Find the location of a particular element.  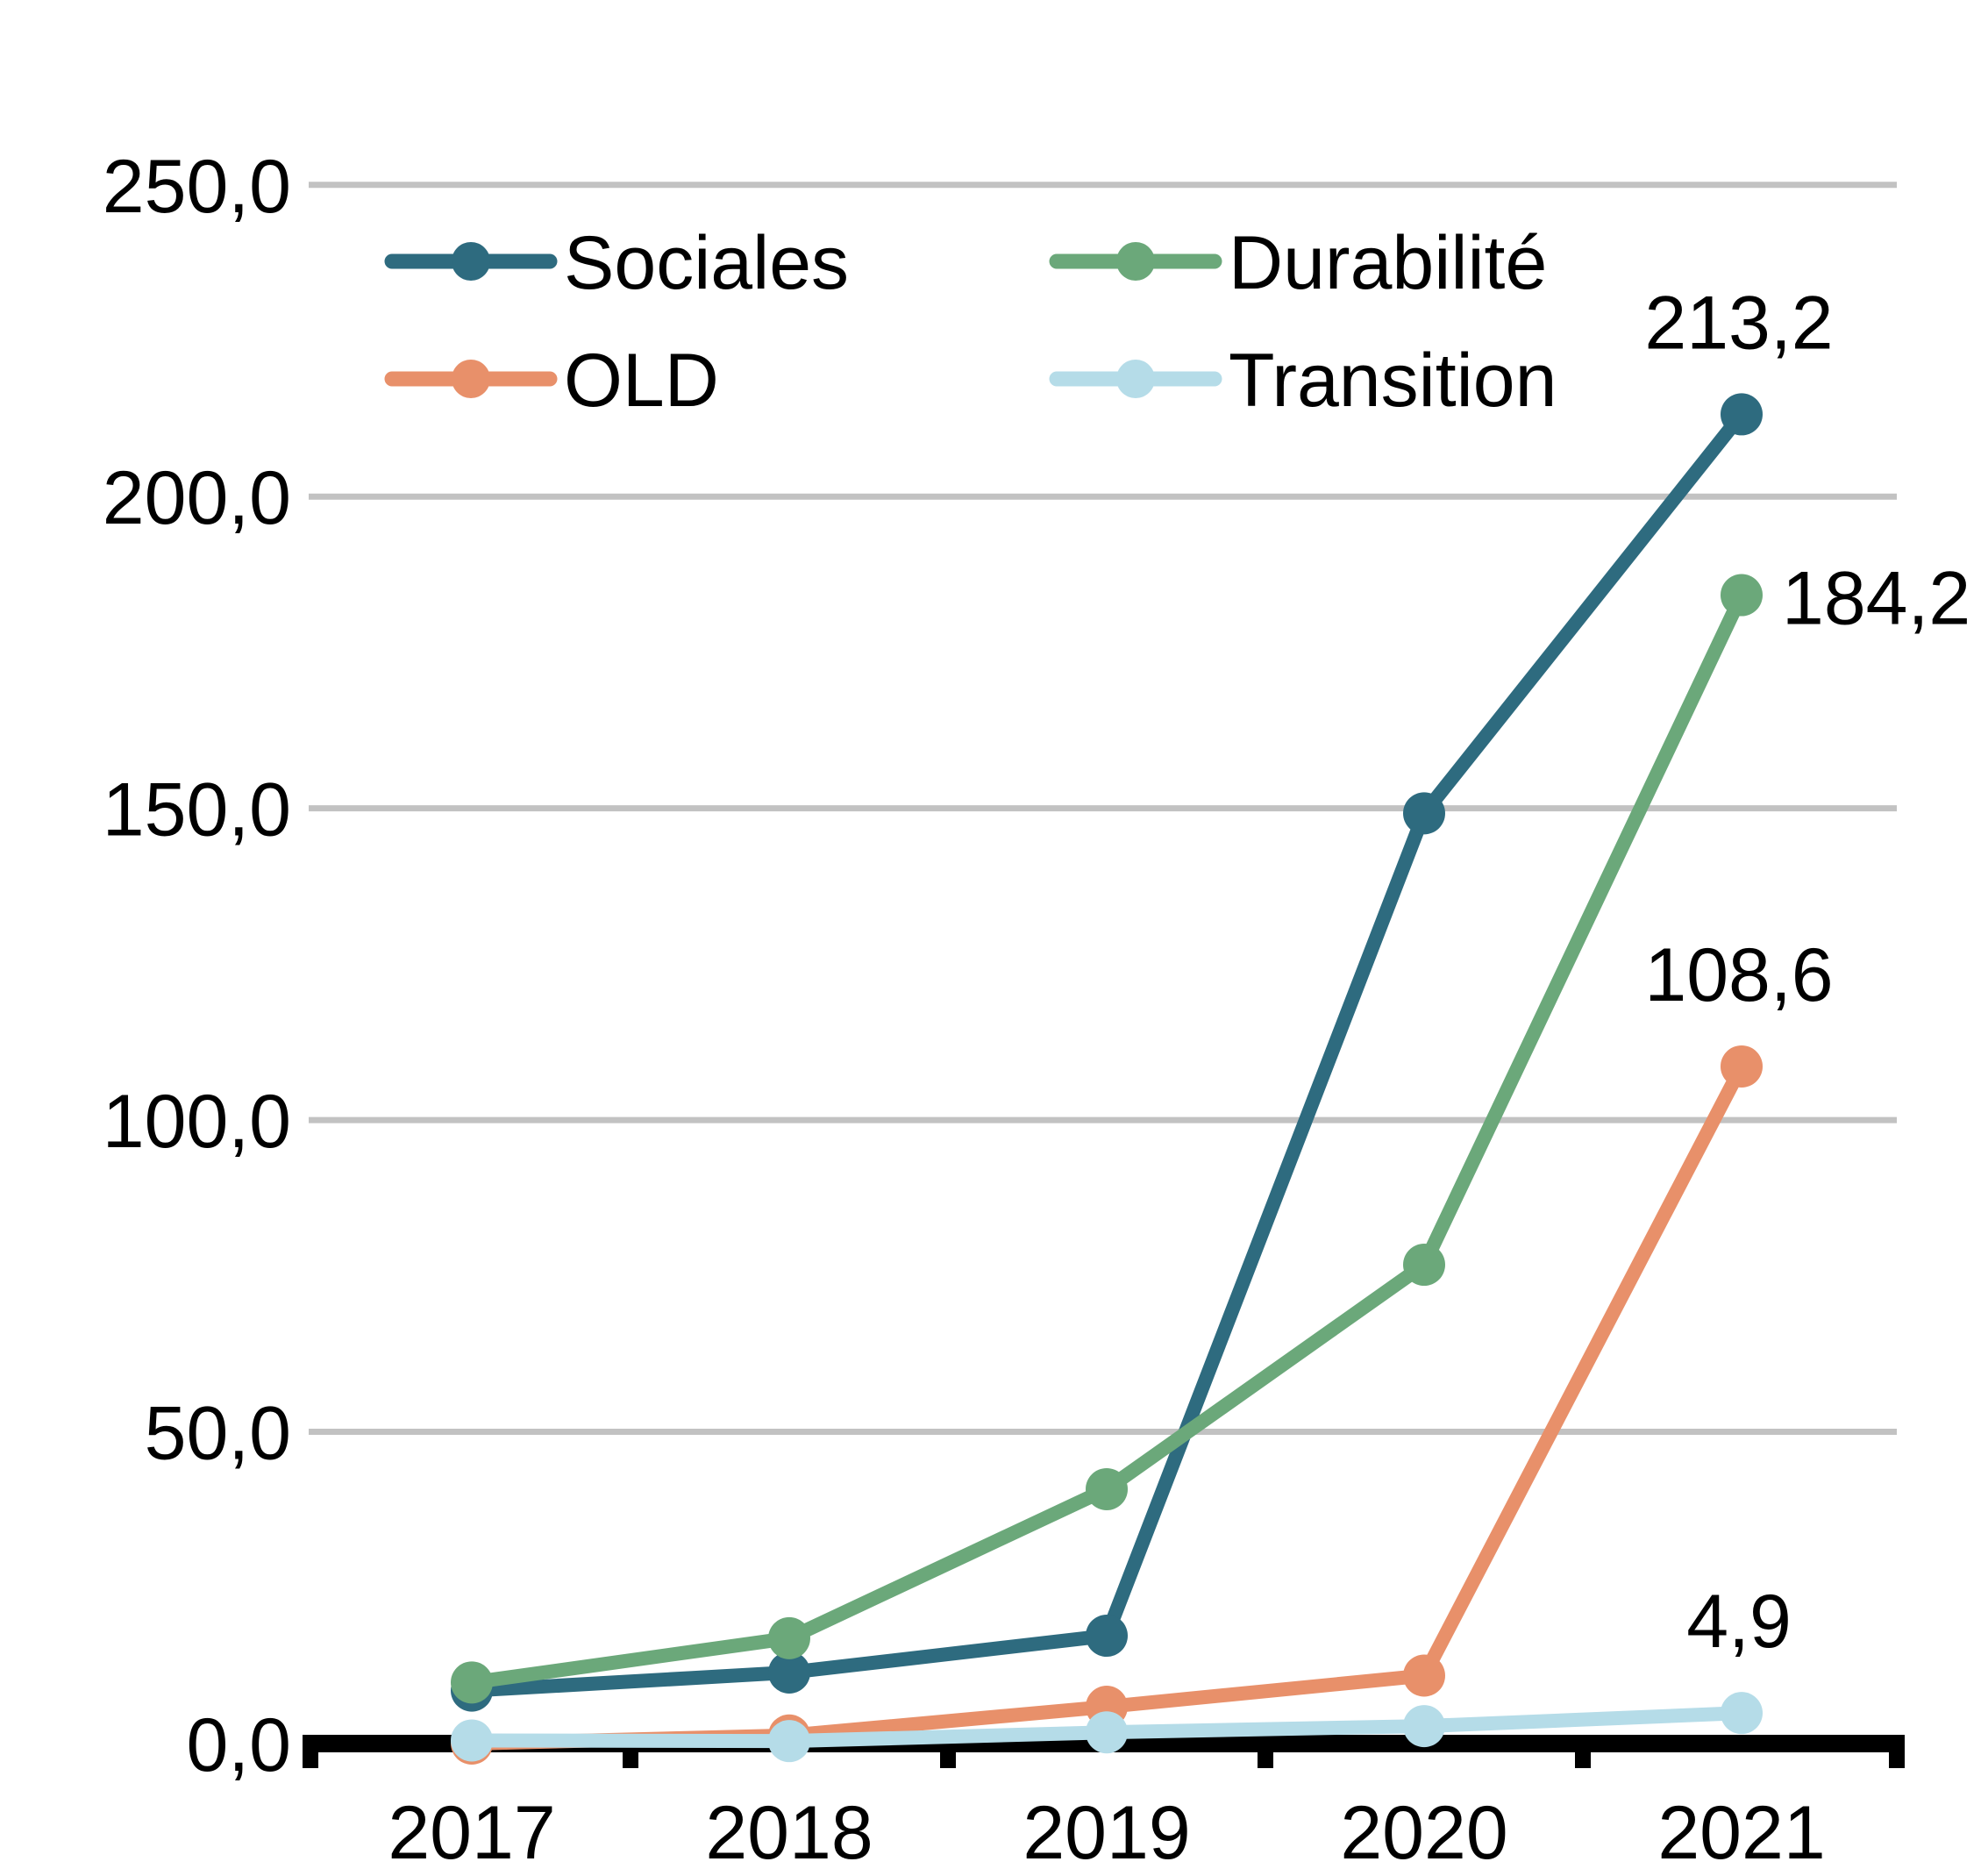

legend-item-old: OLD is located at coordinates (551, 381).